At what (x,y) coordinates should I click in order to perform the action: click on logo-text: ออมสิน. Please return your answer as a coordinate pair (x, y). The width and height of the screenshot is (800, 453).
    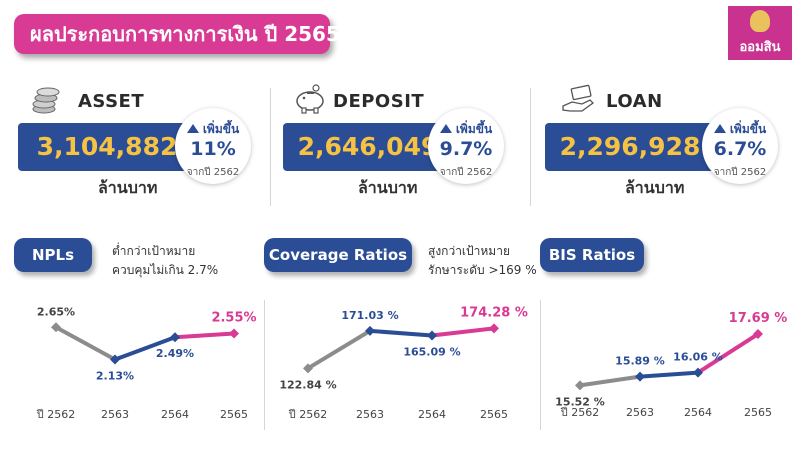
    Looking at the image, I should click on (760, 47).